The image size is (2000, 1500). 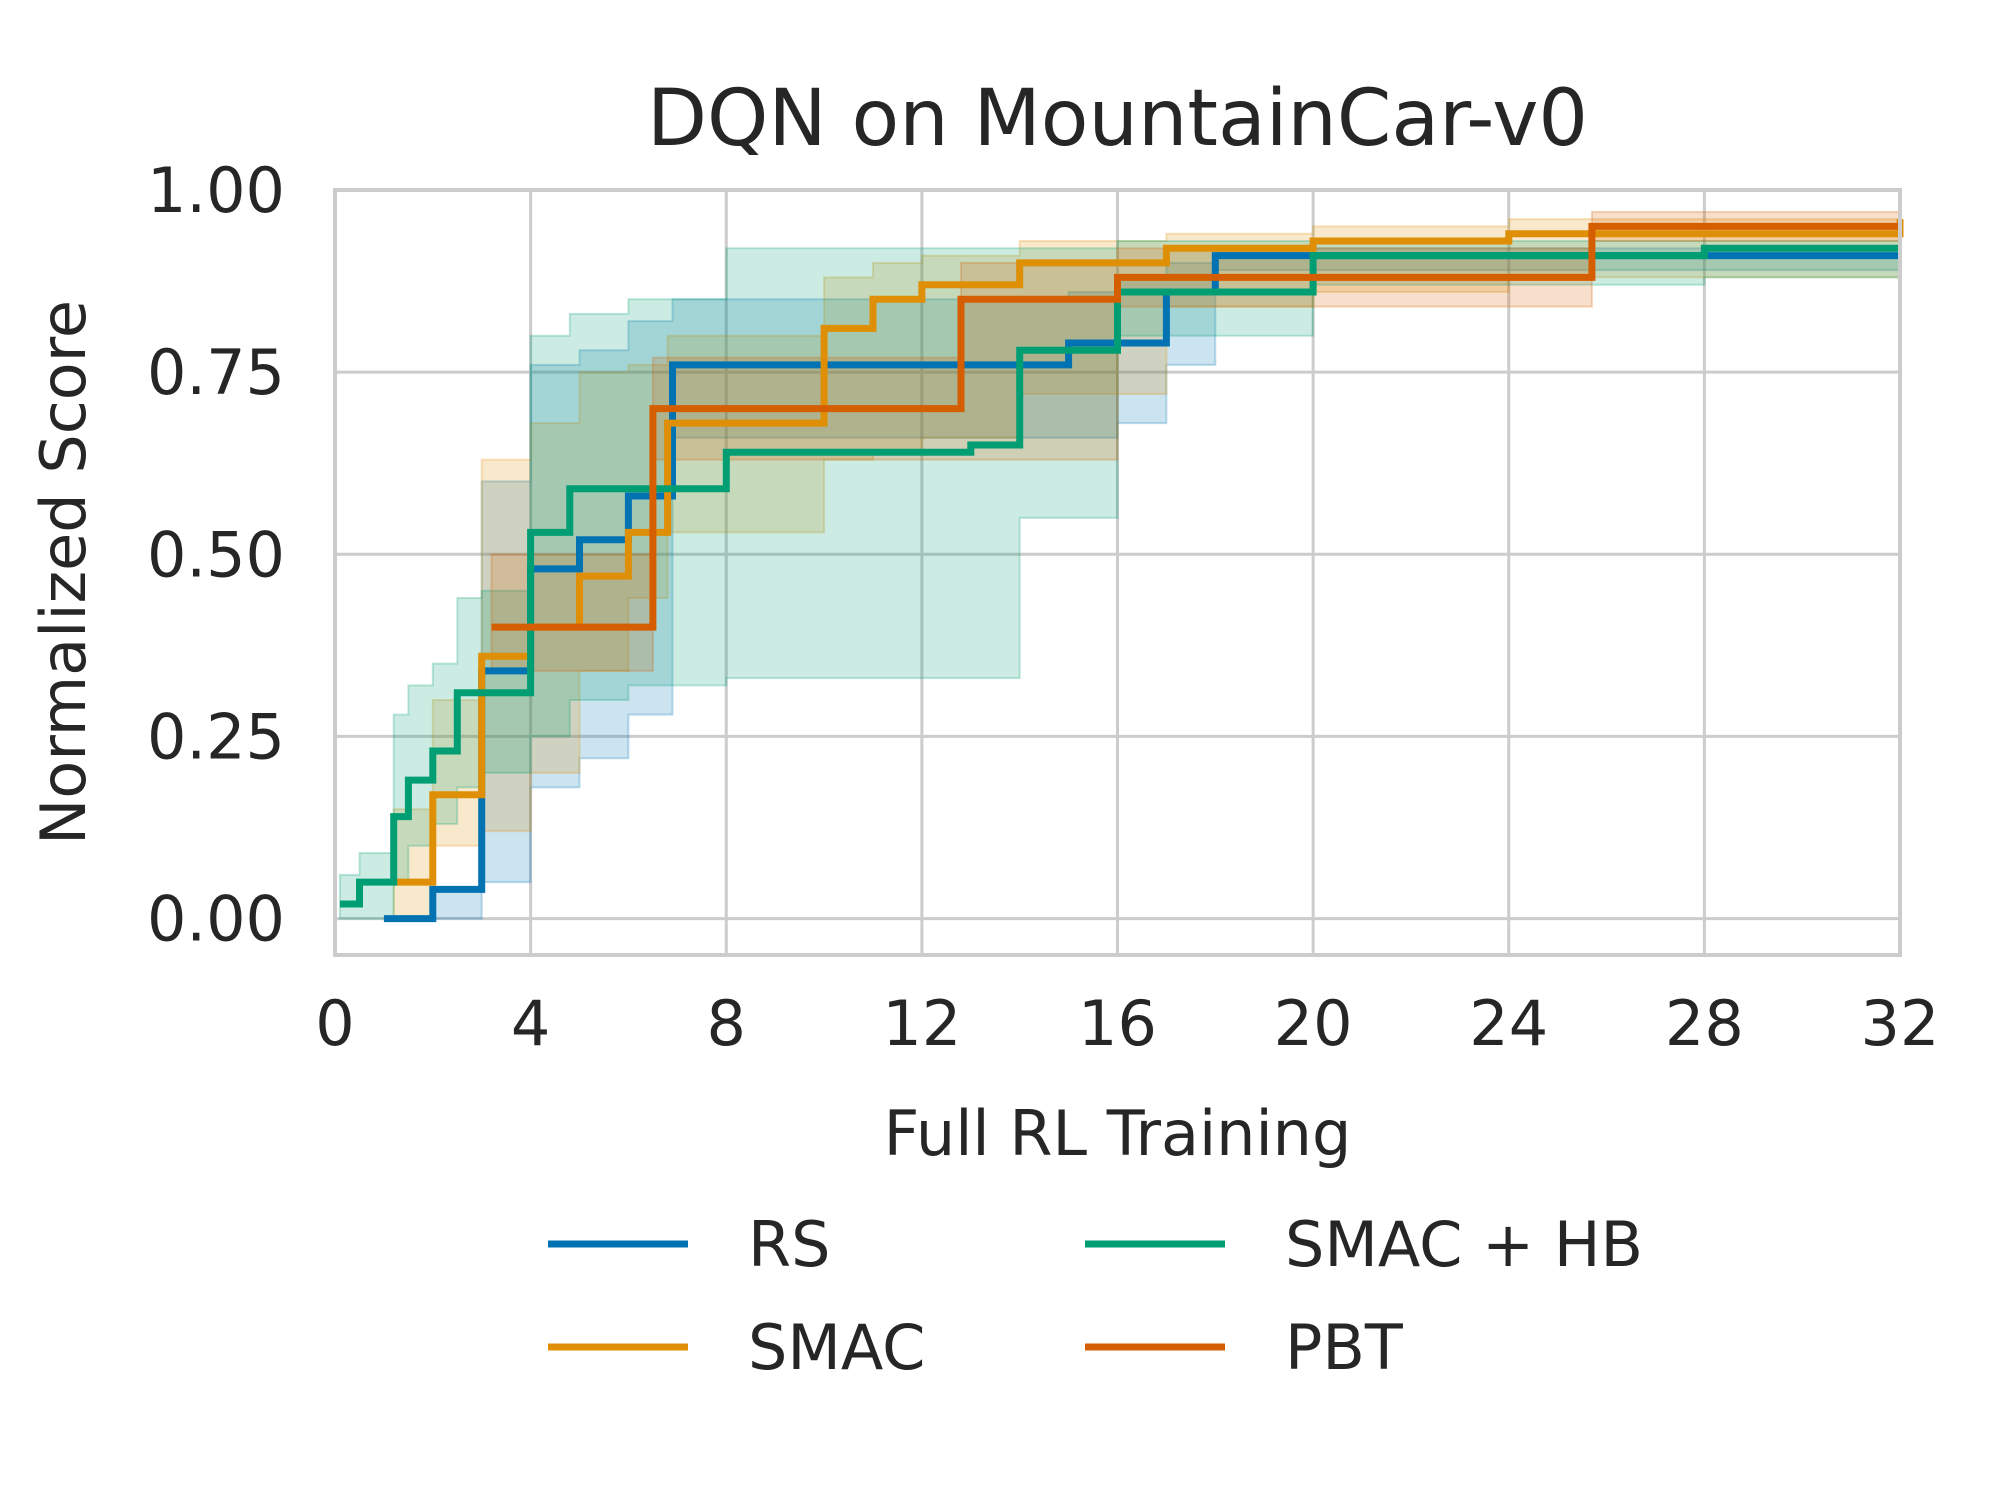 I want to click on x-tick-label: 8, so click(x=726, y=1023).